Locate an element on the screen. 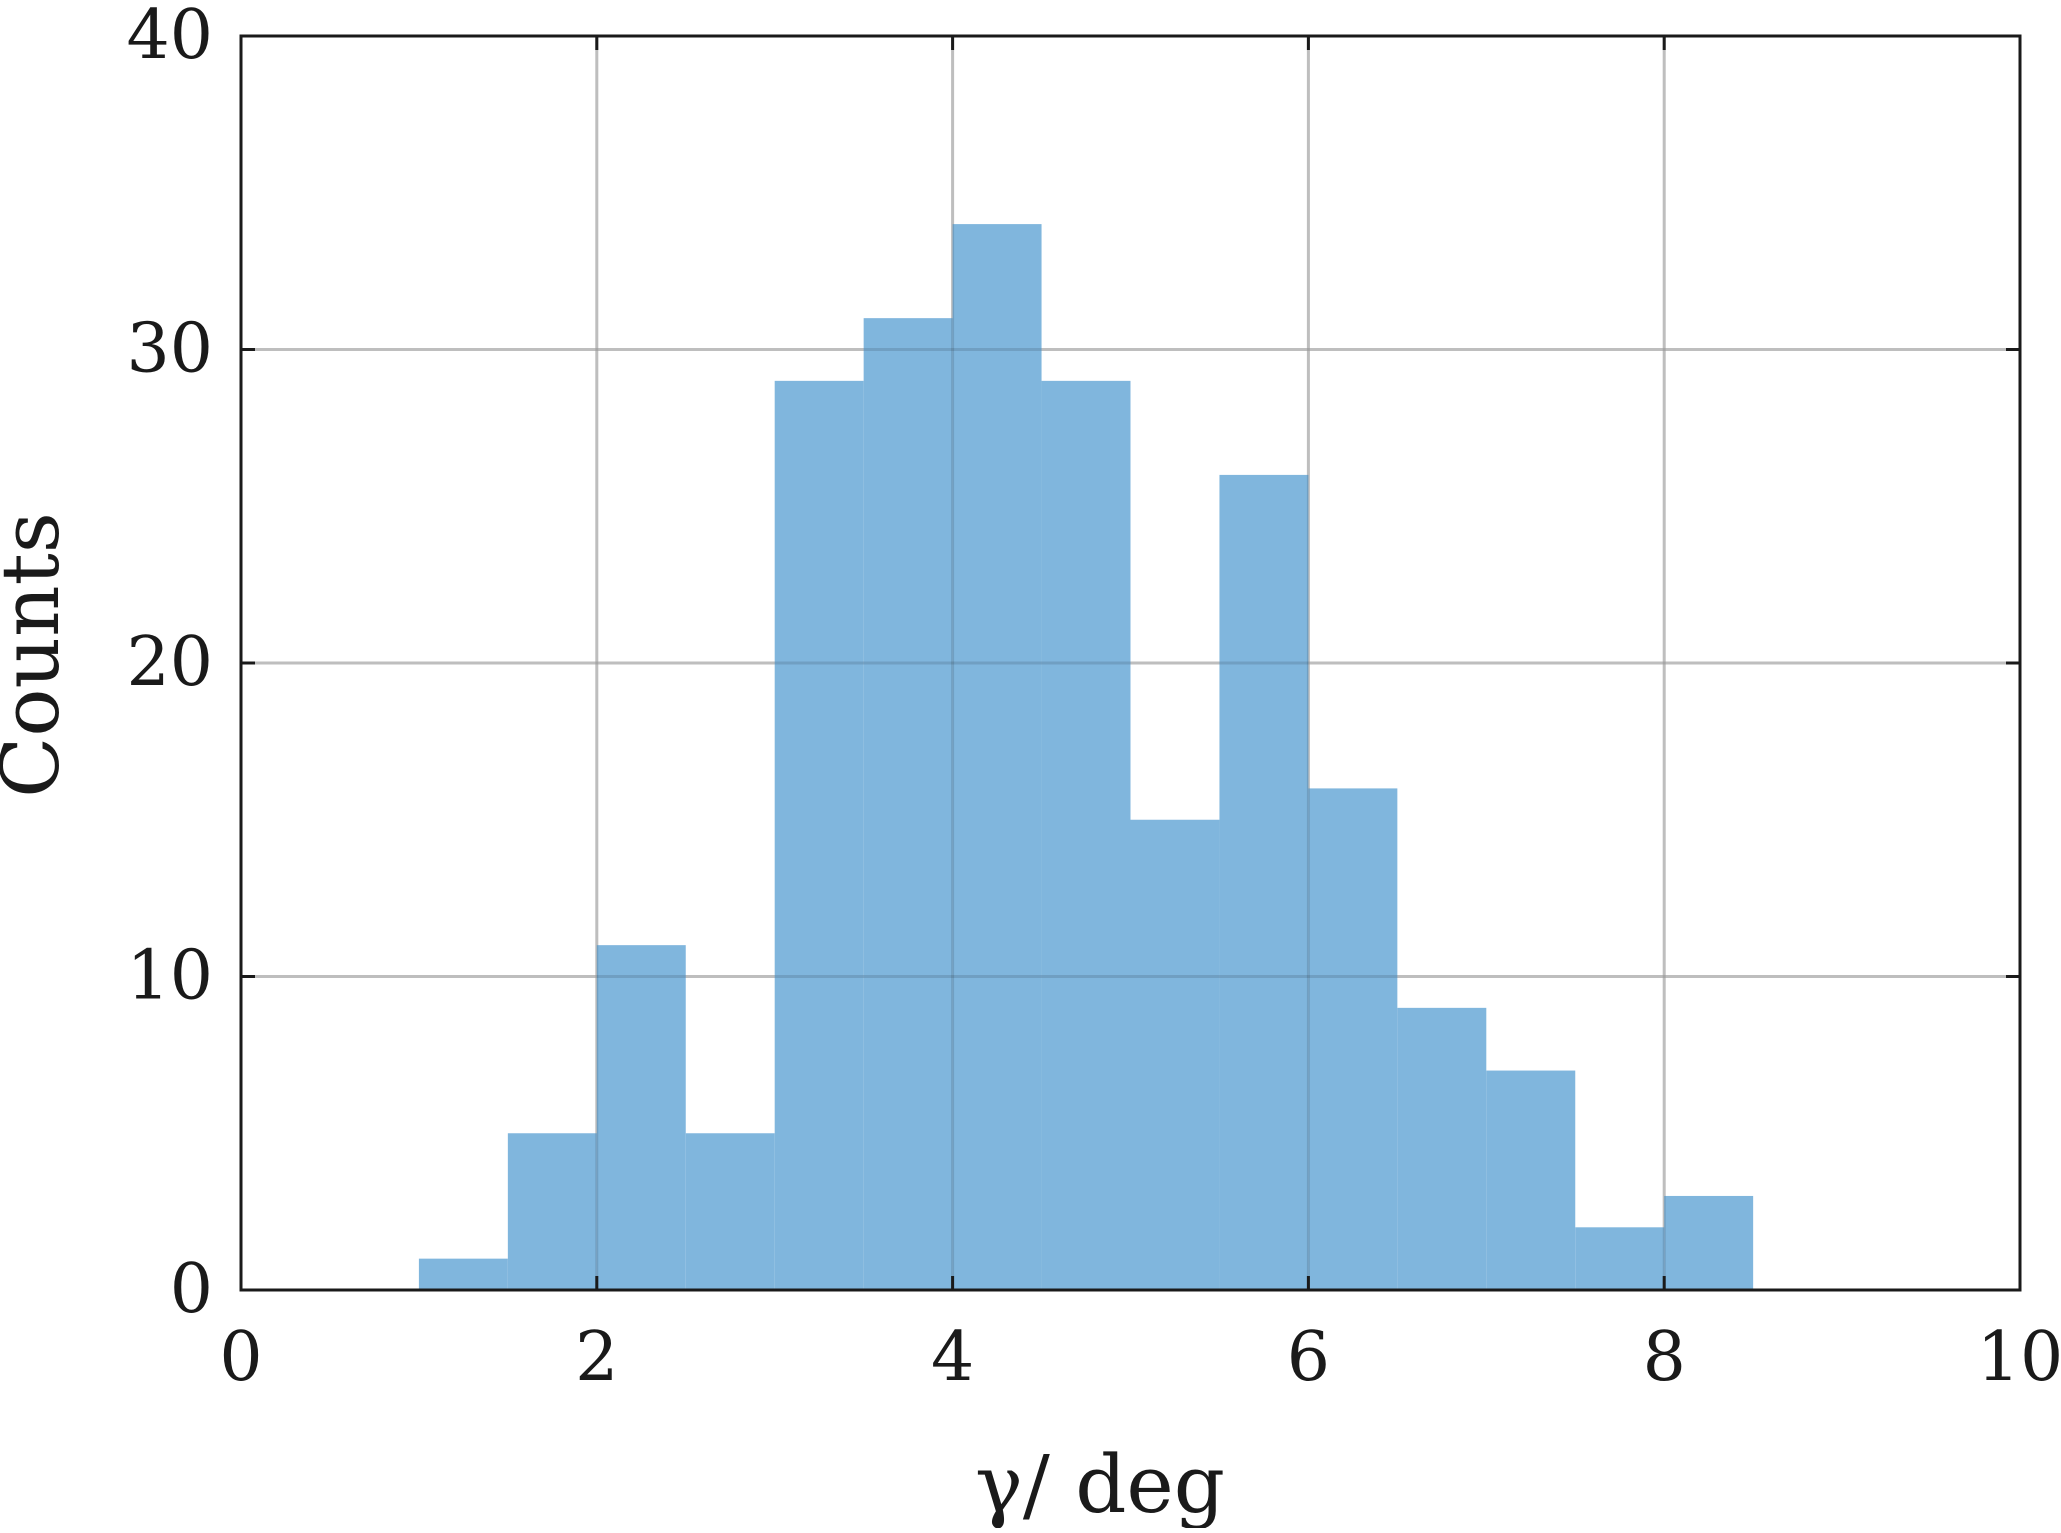 The width and height of the screenshot is (2061, 1533). x-axis-label: γ/ deg is located at coordinates (1100, 1483).